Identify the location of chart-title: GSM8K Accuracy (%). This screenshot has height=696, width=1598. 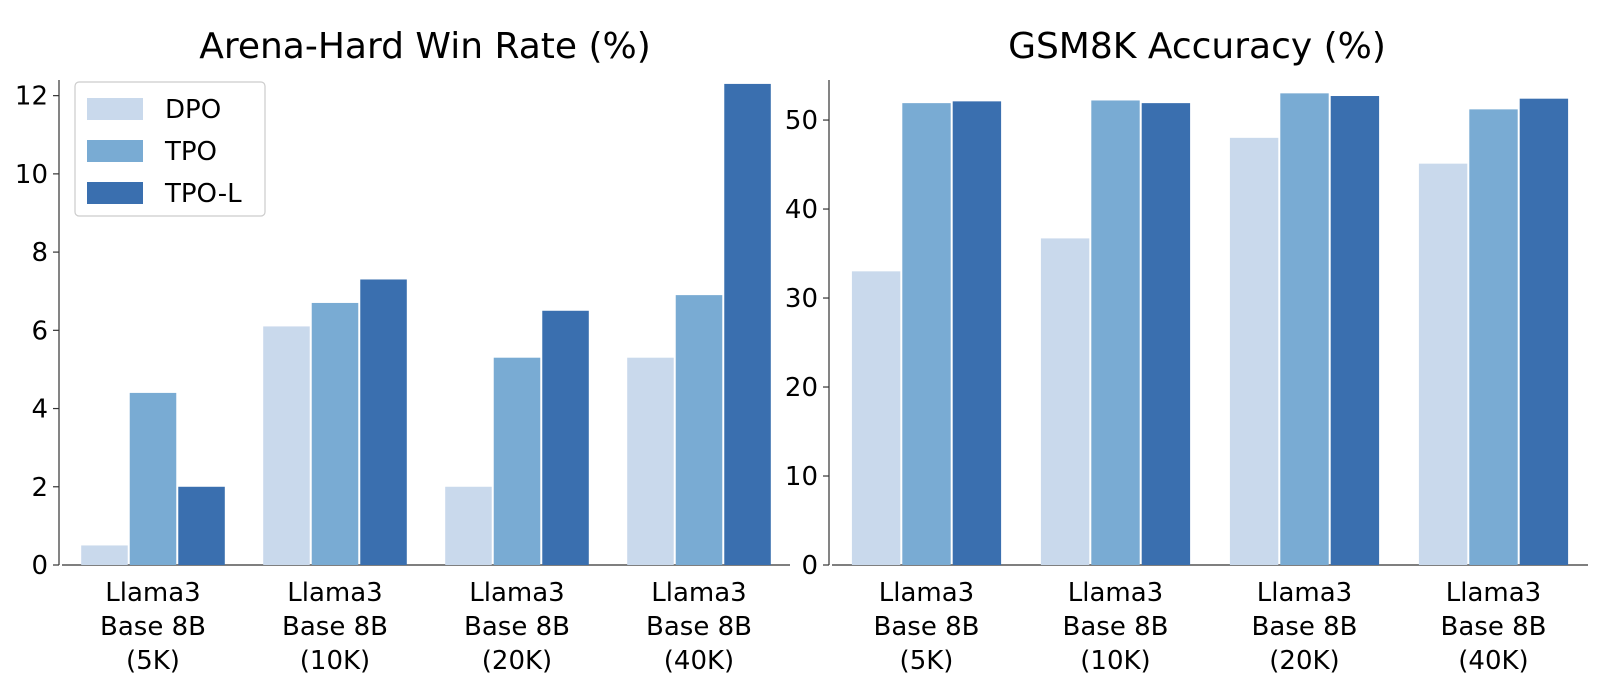
(1197, 46).